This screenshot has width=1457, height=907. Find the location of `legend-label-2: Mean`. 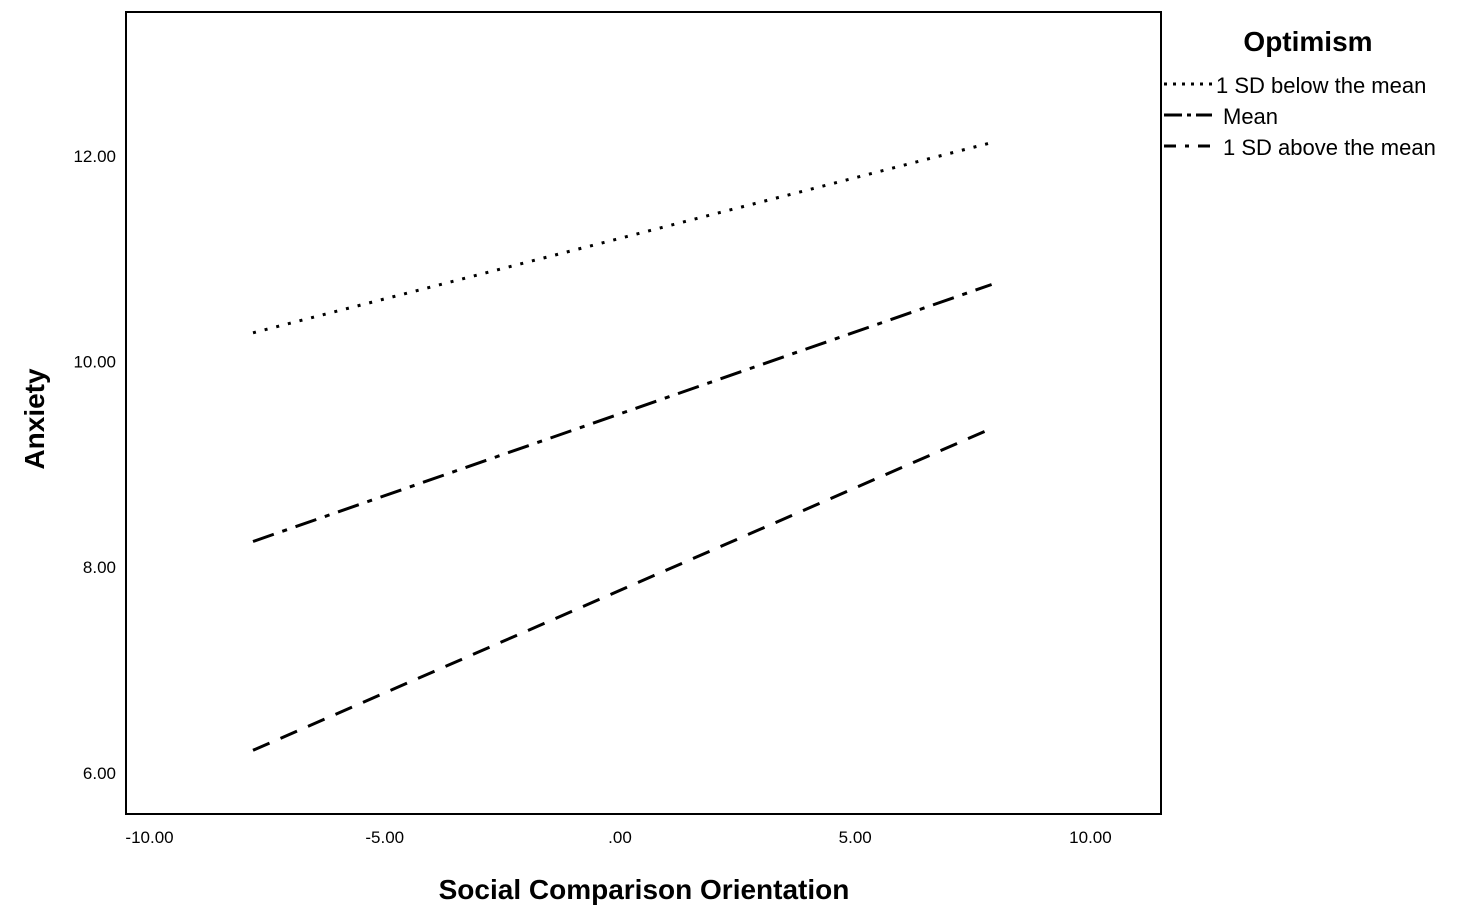

legend-label-2: Mean is located at coordinates (1250, 116).